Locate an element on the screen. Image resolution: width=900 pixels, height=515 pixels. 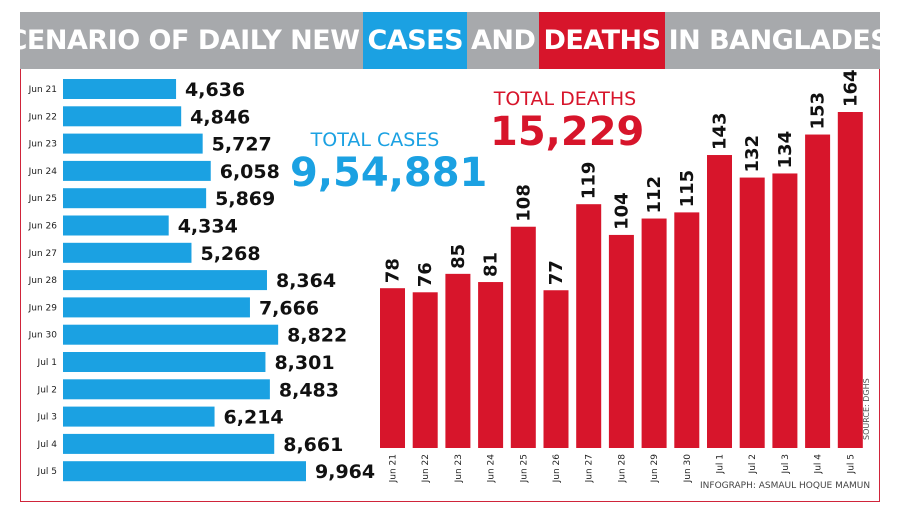
case-value-label: 4,846 is located at coordinates (220, 117).